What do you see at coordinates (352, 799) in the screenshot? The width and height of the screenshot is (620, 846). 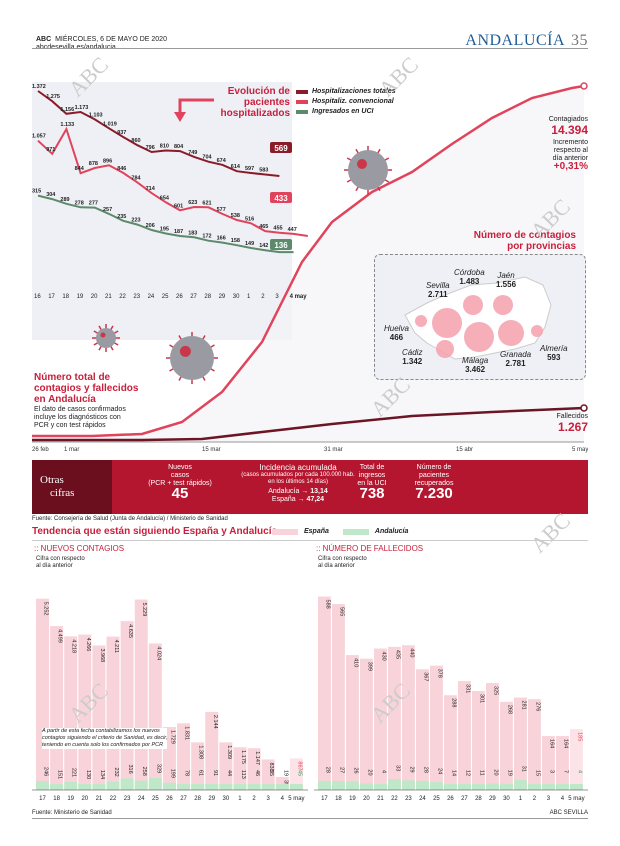 I see `bar-x-tick: 19` at bounding box center [352, 799].